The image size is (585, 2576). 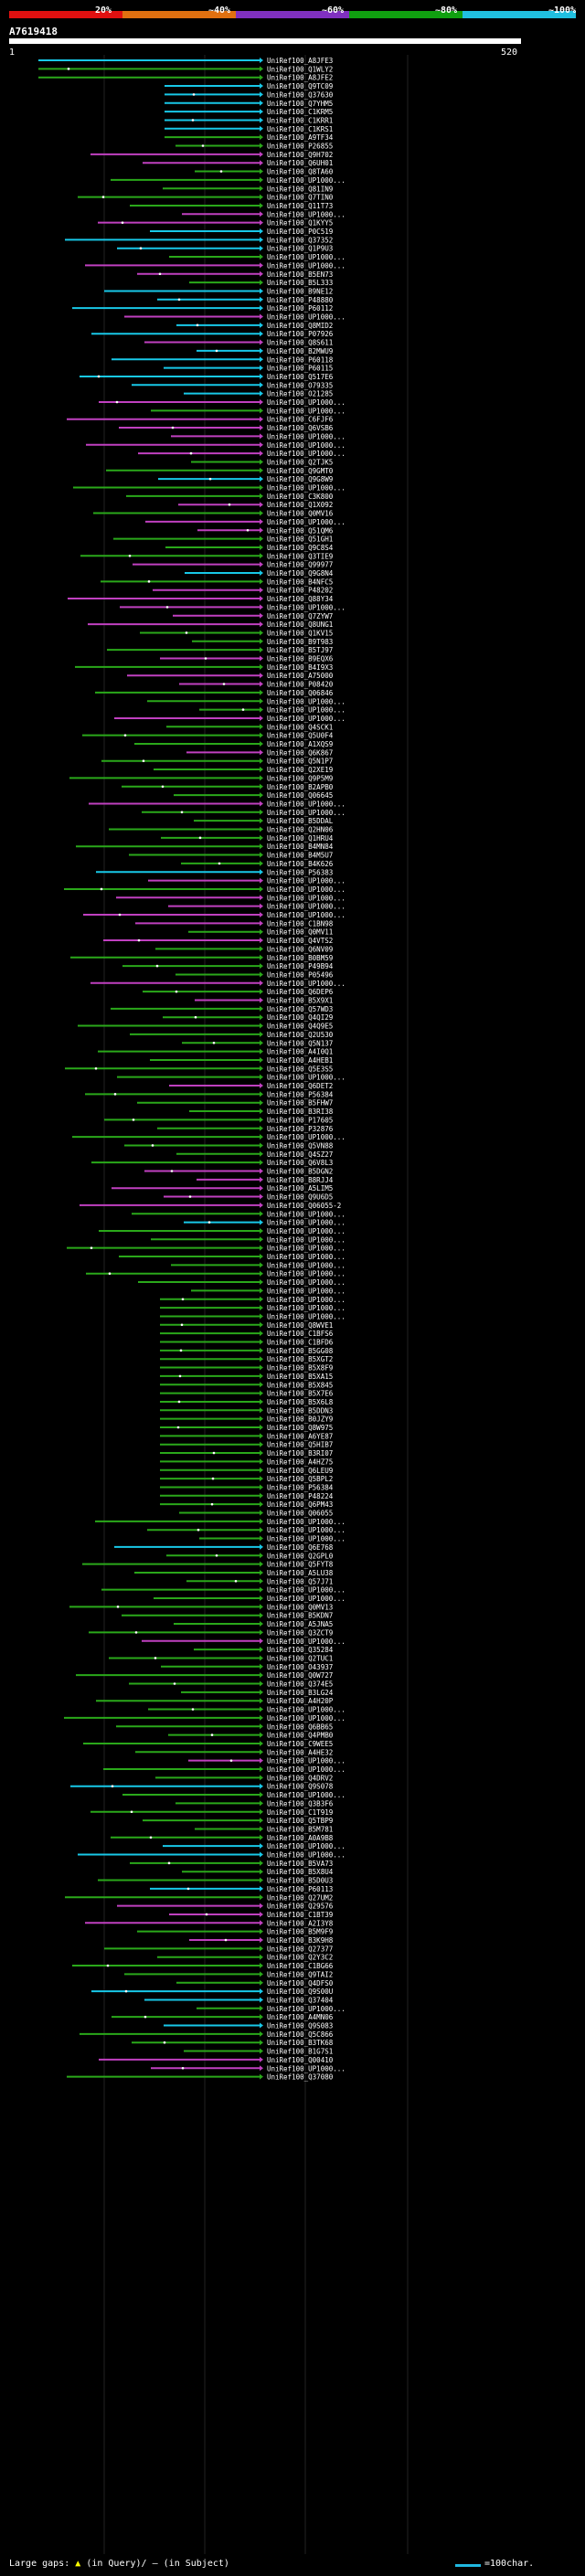 I want to click on hit-label: UniRef100_B2MWU9, so click(x=300, y=351).